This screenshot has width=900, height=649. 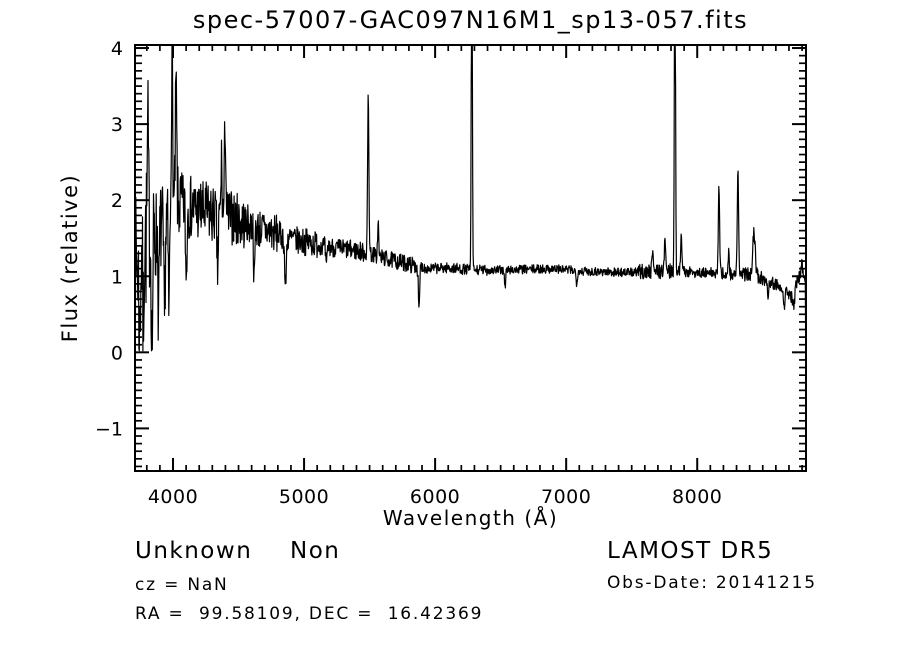 I want to click on cz-value: cz = NaN, so click(x=182, y=585).